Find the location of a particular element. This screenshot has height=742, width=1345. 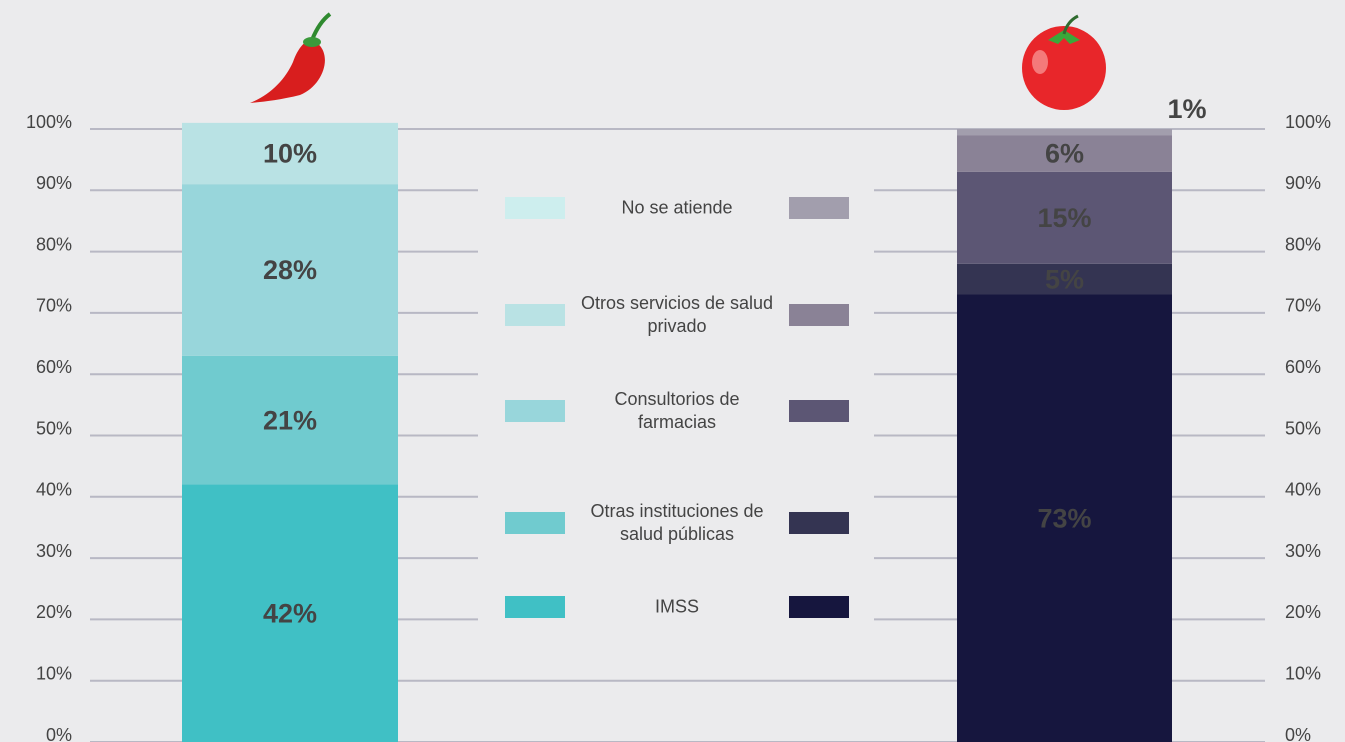

y-tick-label: 50% is located at coordinates (54, 428).